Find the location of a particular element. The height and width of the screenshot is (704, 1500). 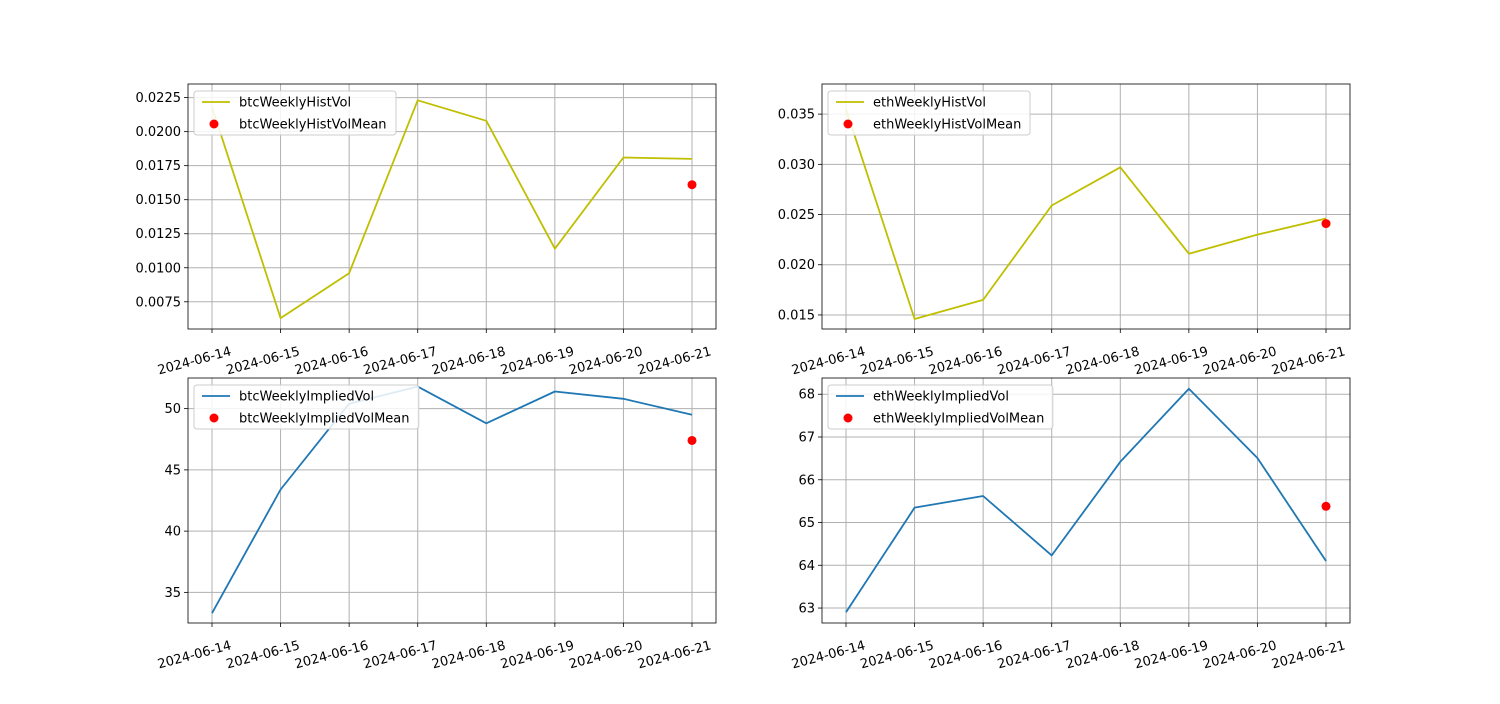

legend: btcWeeklyHistVol btcWeeklyHistVolMean is located at coordinates (295, 113).